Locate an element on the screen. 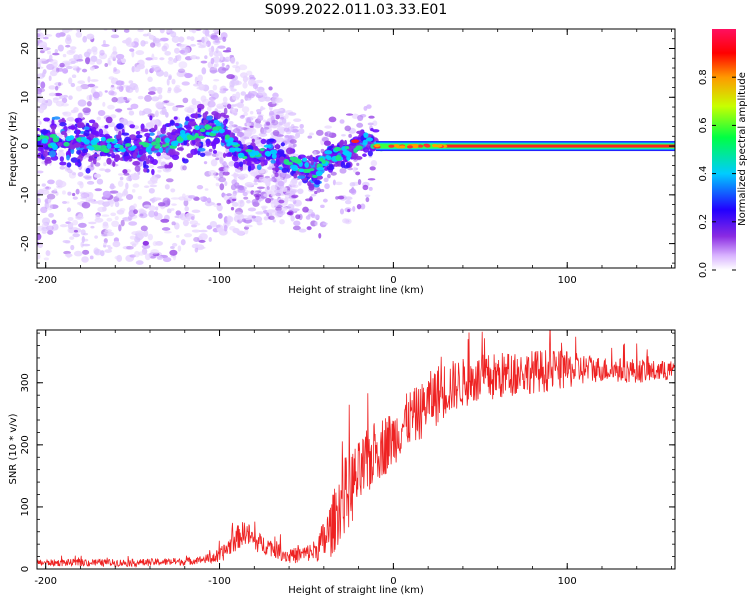 This screenshot has height=600, width=750. spectrogram-carrier-core is located at coordinates (560, 146).